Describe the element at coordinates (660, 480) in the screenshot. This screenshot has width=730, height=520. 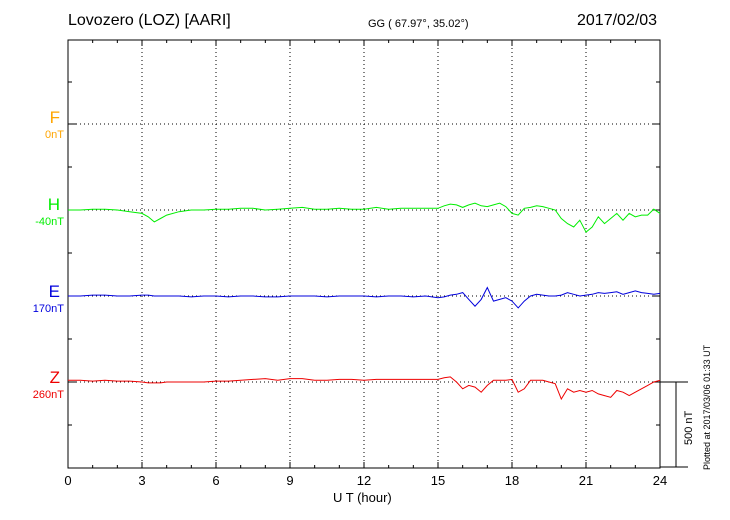
I see `x-tick-label: 24` at that location.